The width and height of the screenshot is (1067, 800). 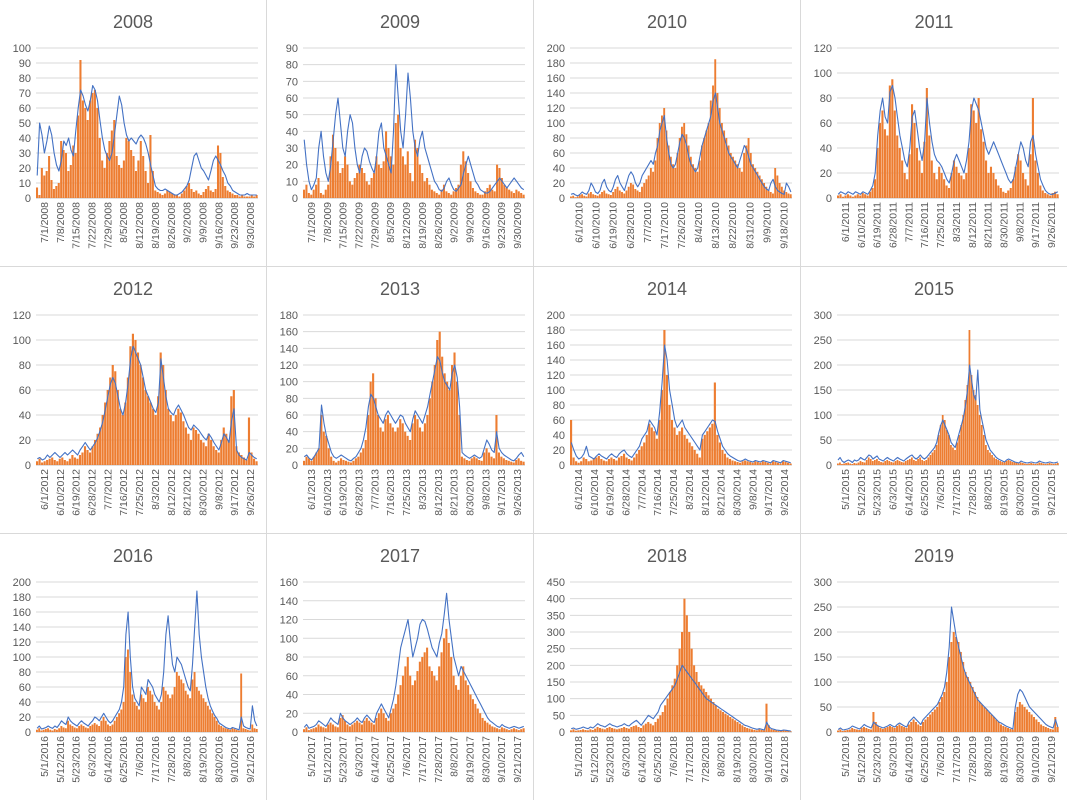 I want to click on x-tick-label: 7/7/2014, so click(x=642, y=489).